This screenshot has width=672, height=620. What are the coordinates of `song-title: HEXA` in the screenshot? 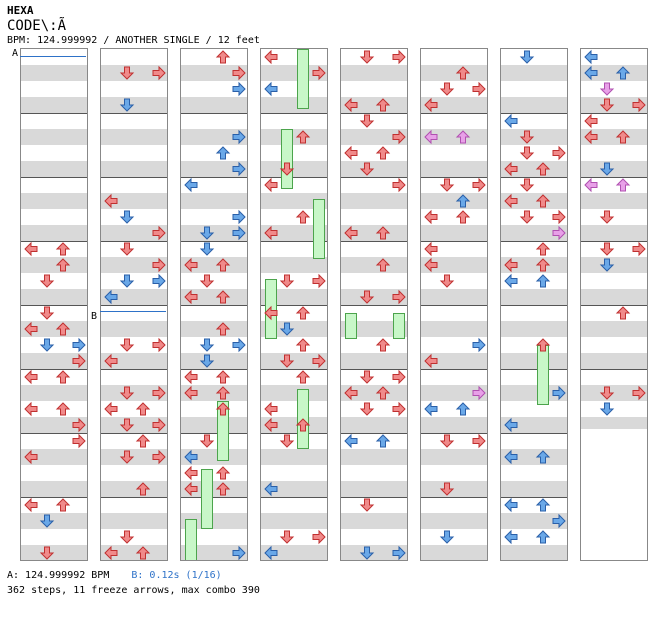 It's located at (20, 10).